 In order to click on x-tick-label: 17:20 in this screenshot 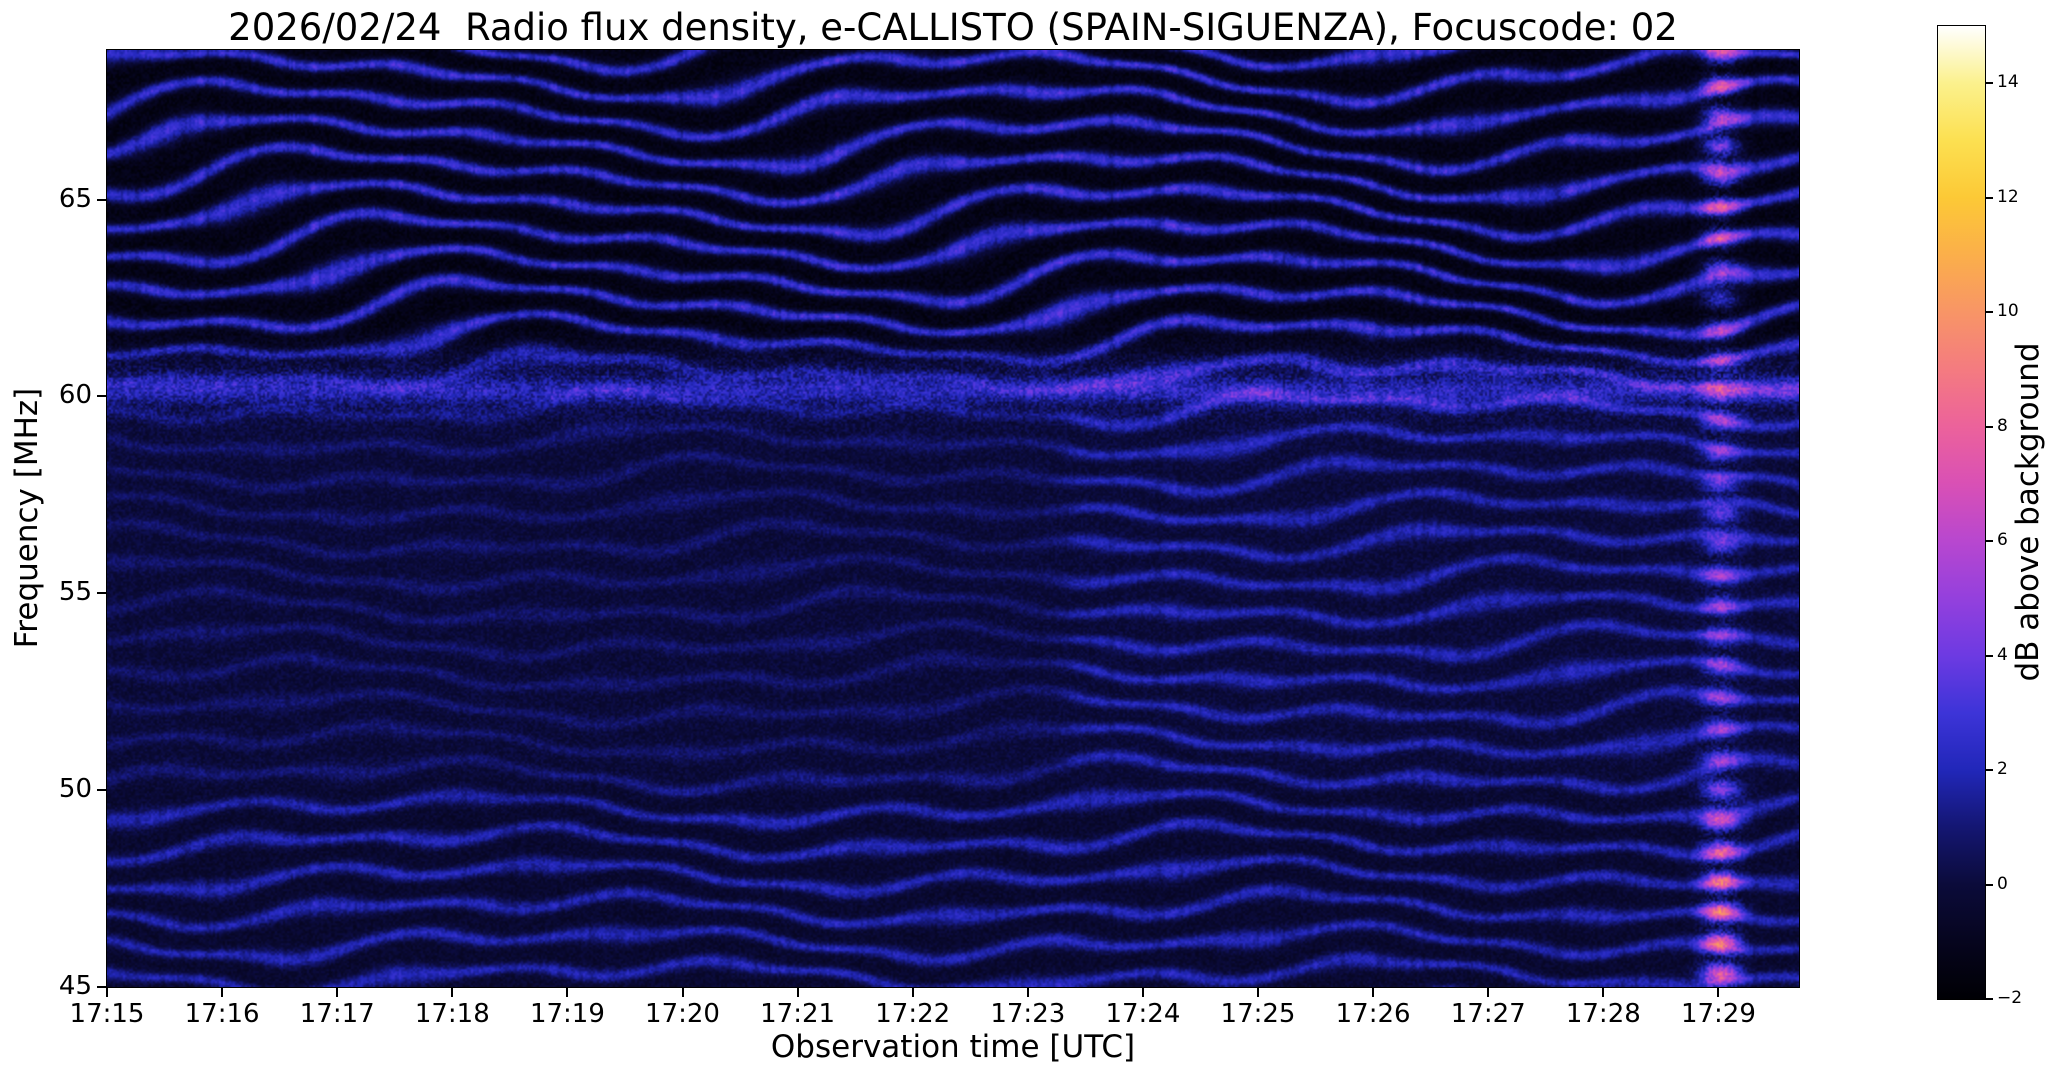, I will do `click(682, 1014)`.